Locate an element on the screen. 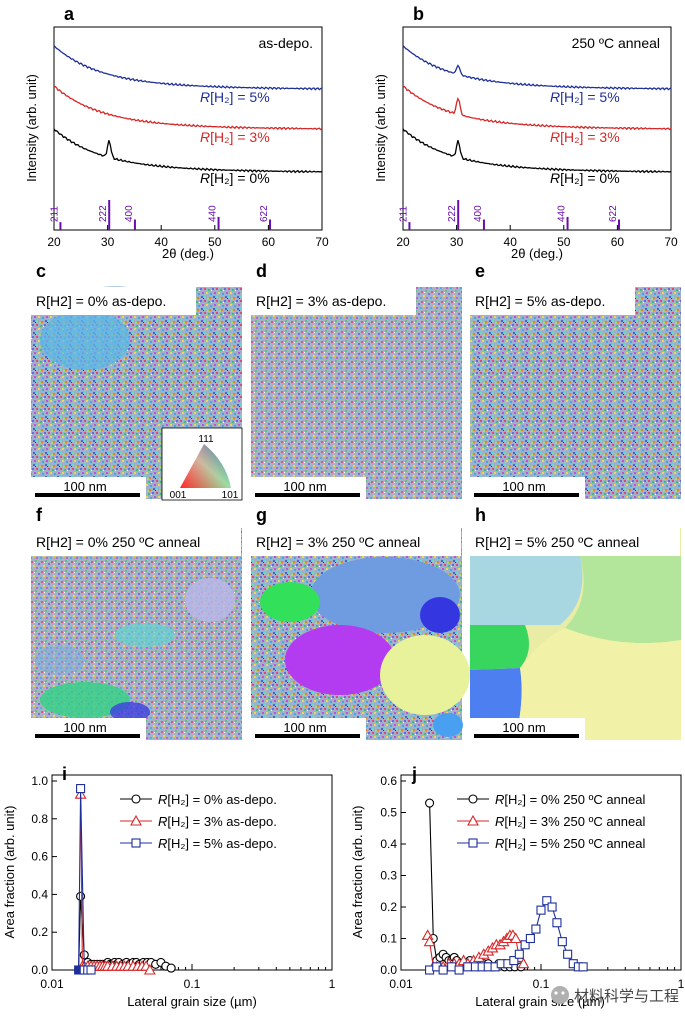 Image resolution: width=685 pixels, height=1018 pixels. reference-label-a-400: 400 is located at coordinates (129, 213).